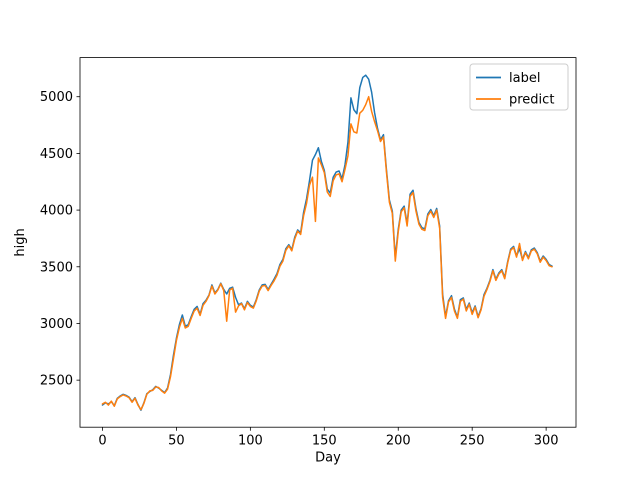 The width and height of the screenshot is (640, 484). I want to click on legend-label-predict: predict, so click(531, 100).